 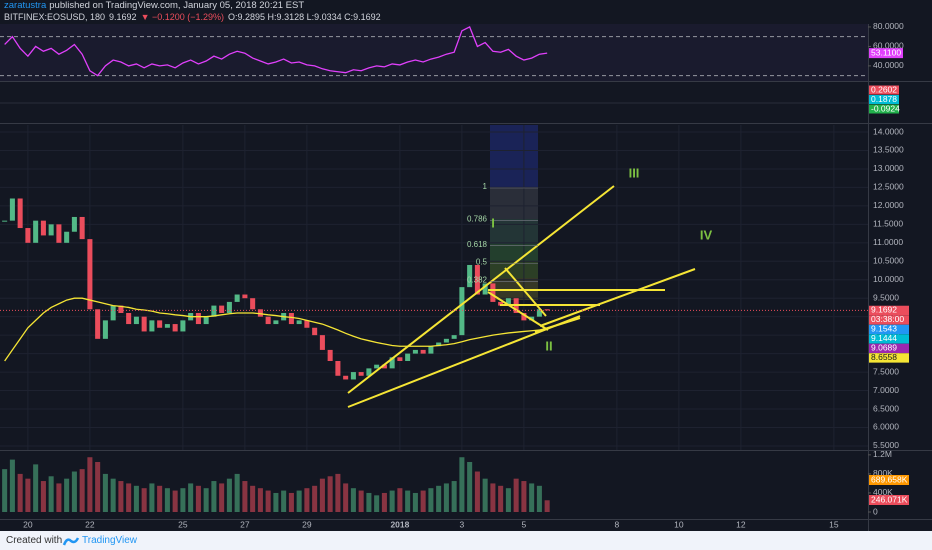 What do you see at coordinates (34, 540) in the screenshot?
I see `created-with: Created with` at bounding box center [34, 540].